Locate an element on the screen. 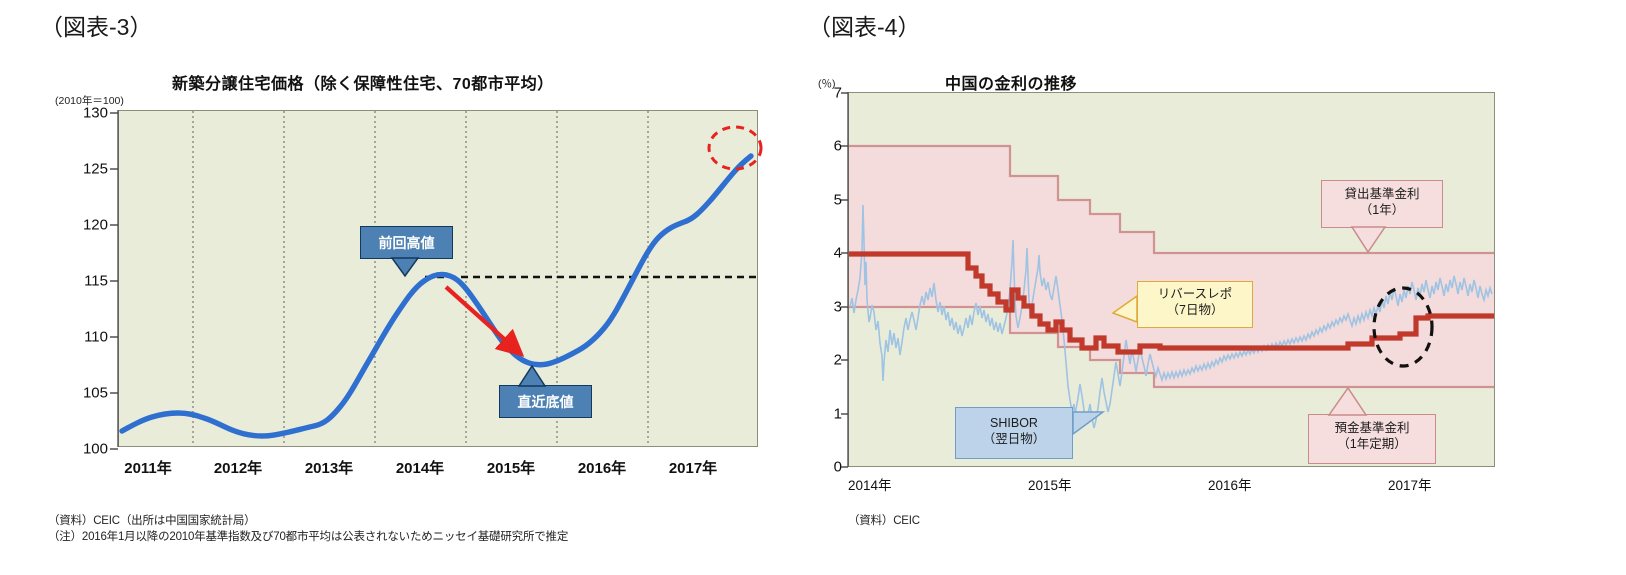 This screenshot has height=575, width=1626. figure-4-xtick-2015: 2015年 is located at coordinates (1050, 485).